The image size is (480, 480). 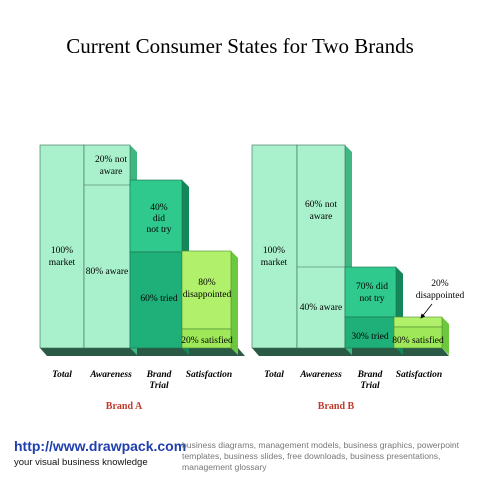 I want to click on brand-a-total-bar, so click(x=62, y=246).